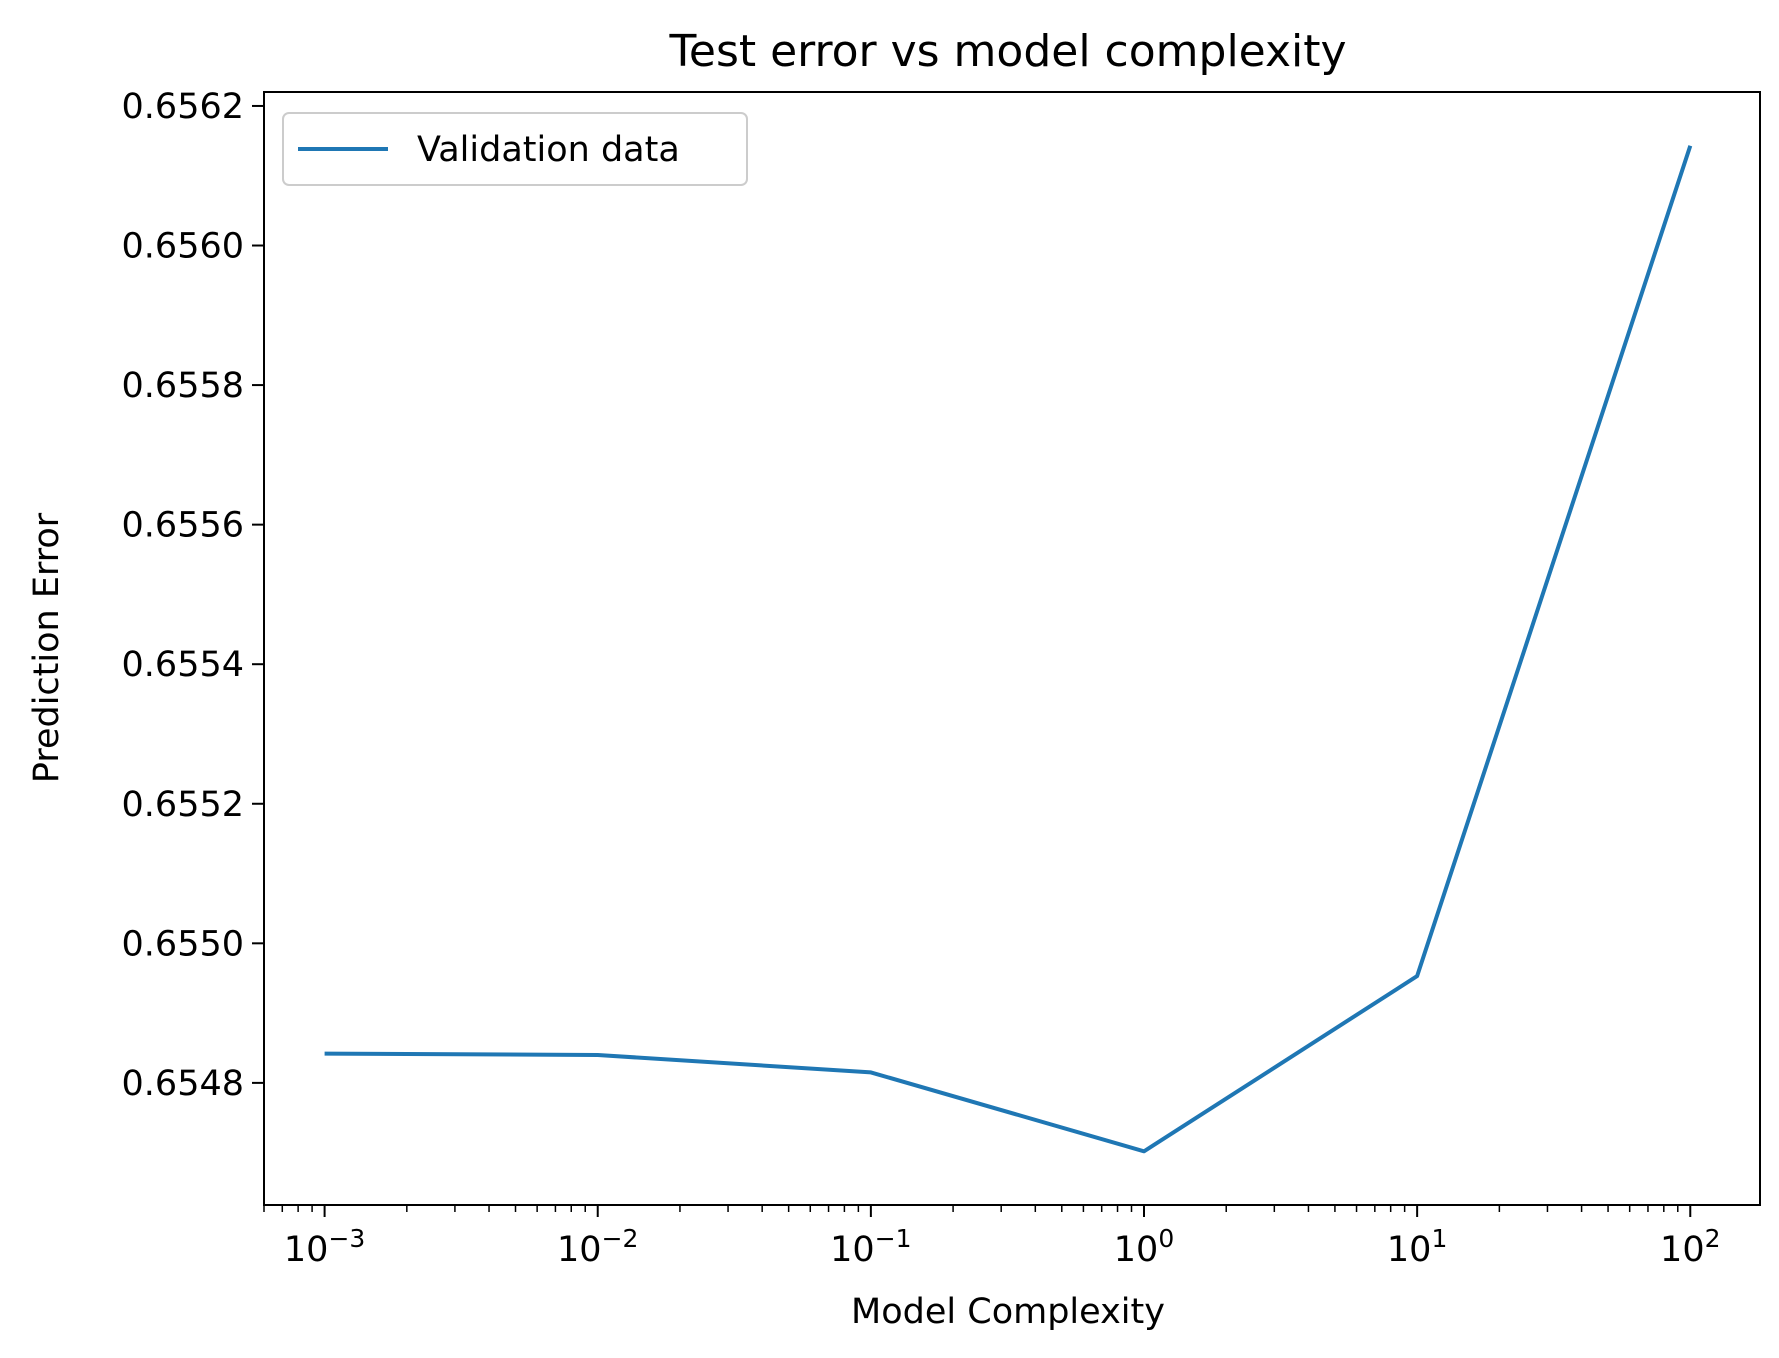  Describe the element at coordinates (548, 150) in the screenshot. I see `legend-label: Validation data` at that location.